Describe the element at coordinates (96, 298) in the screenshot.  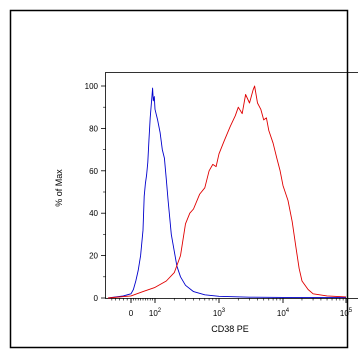
I see `y-tick-label: 0` at that location.